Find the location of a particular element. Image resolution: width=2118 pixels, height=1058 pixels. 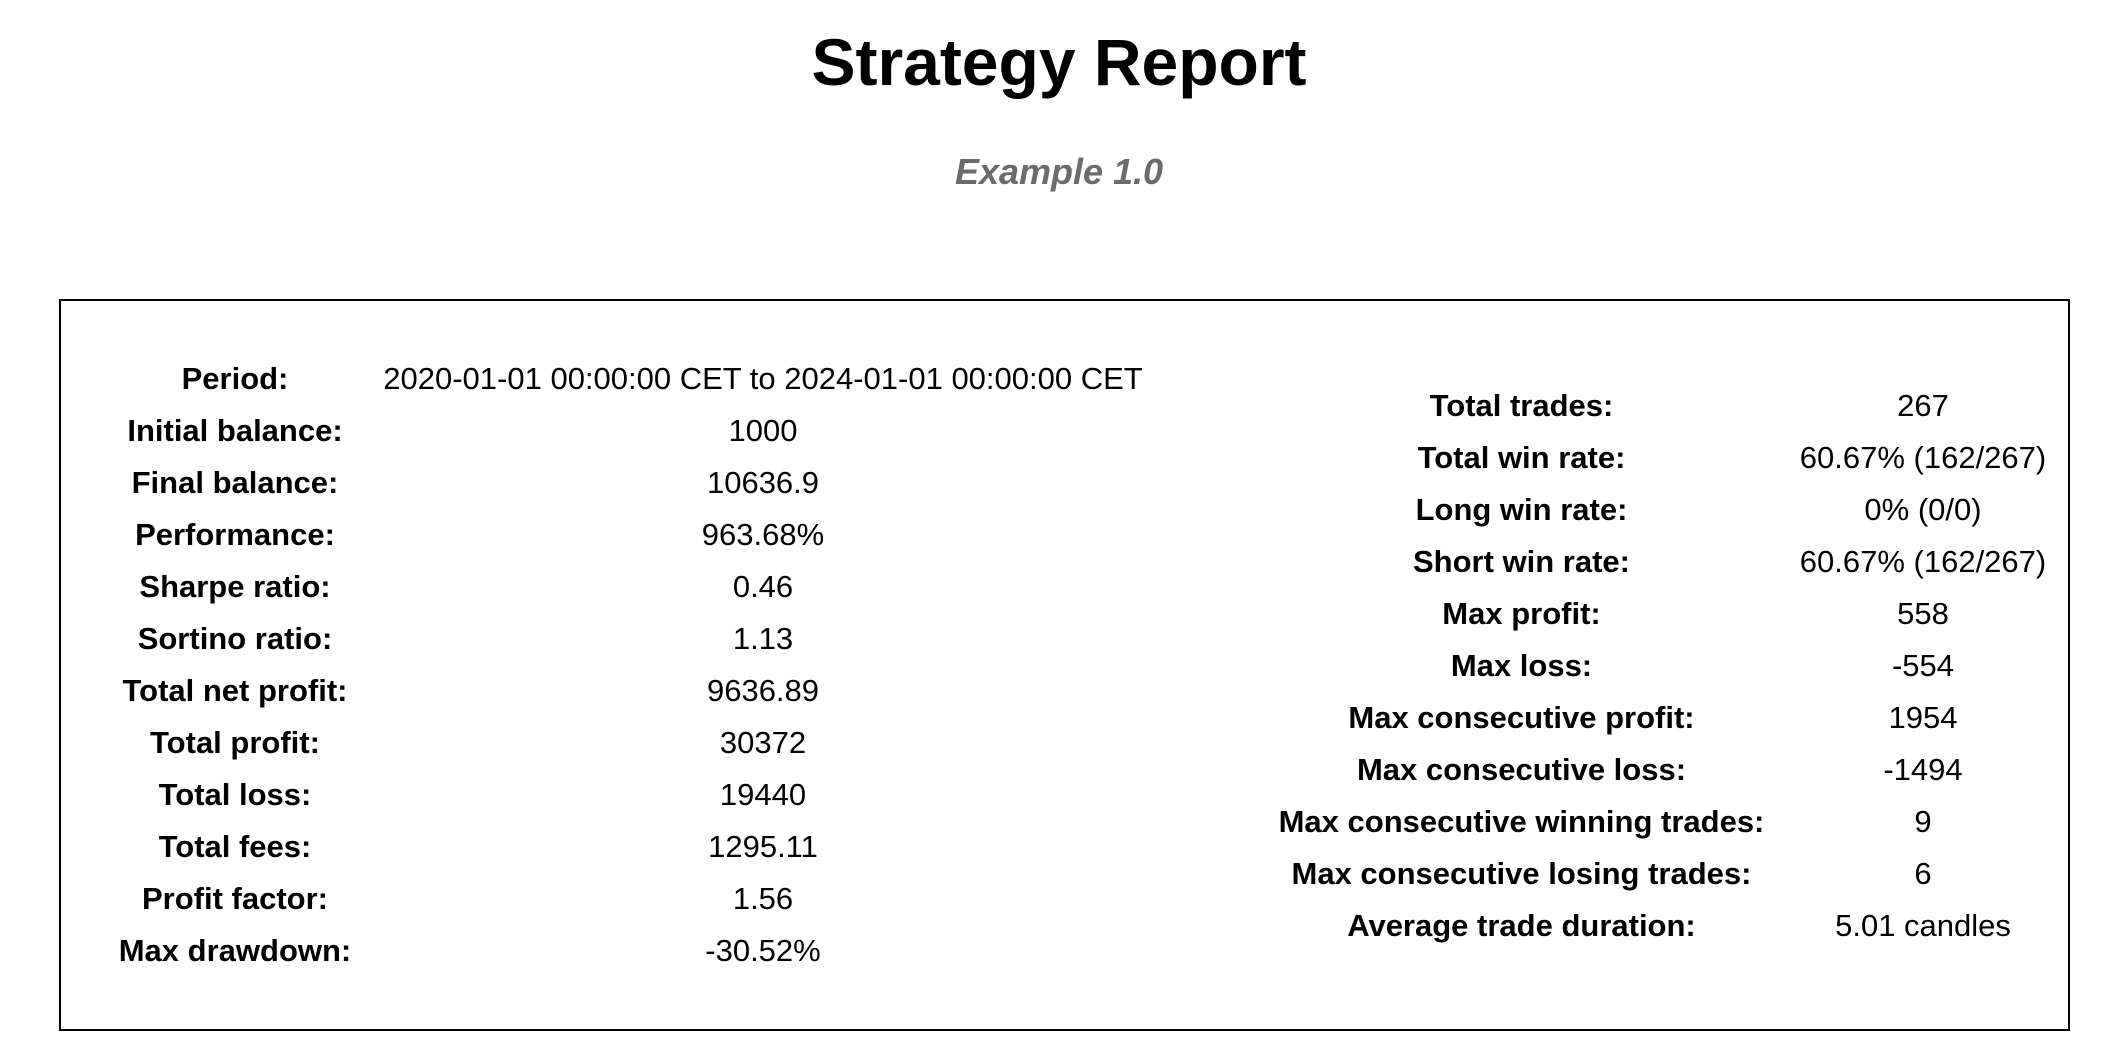

stat-label: Max consecutive profit: is located at coordinates (1521, 717).